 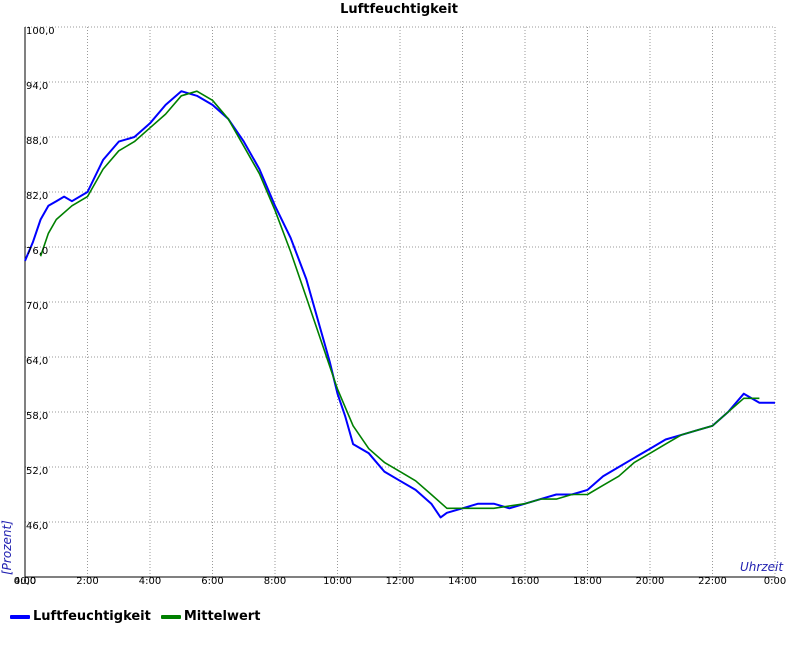 I want to click on x-tick-label: 10:00, so click(x=337, y=581).